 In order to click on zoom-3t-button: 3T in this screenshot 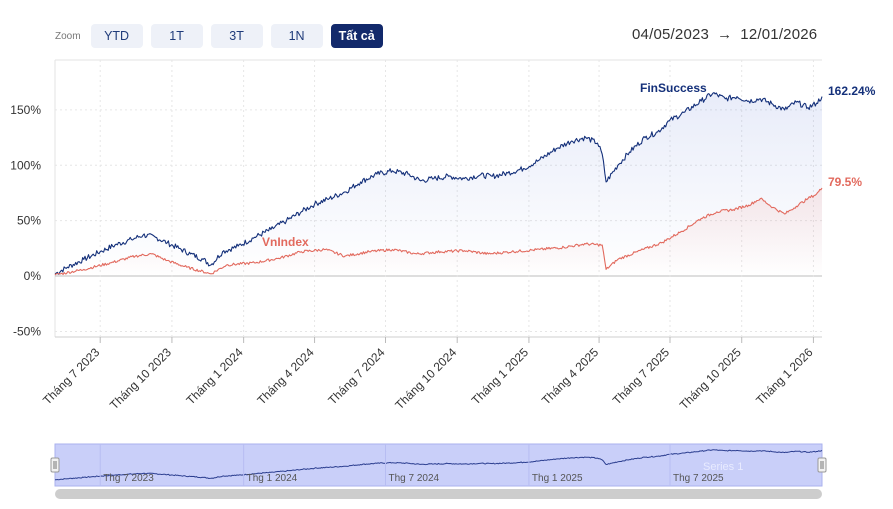, I will do `click(236, 36)`.